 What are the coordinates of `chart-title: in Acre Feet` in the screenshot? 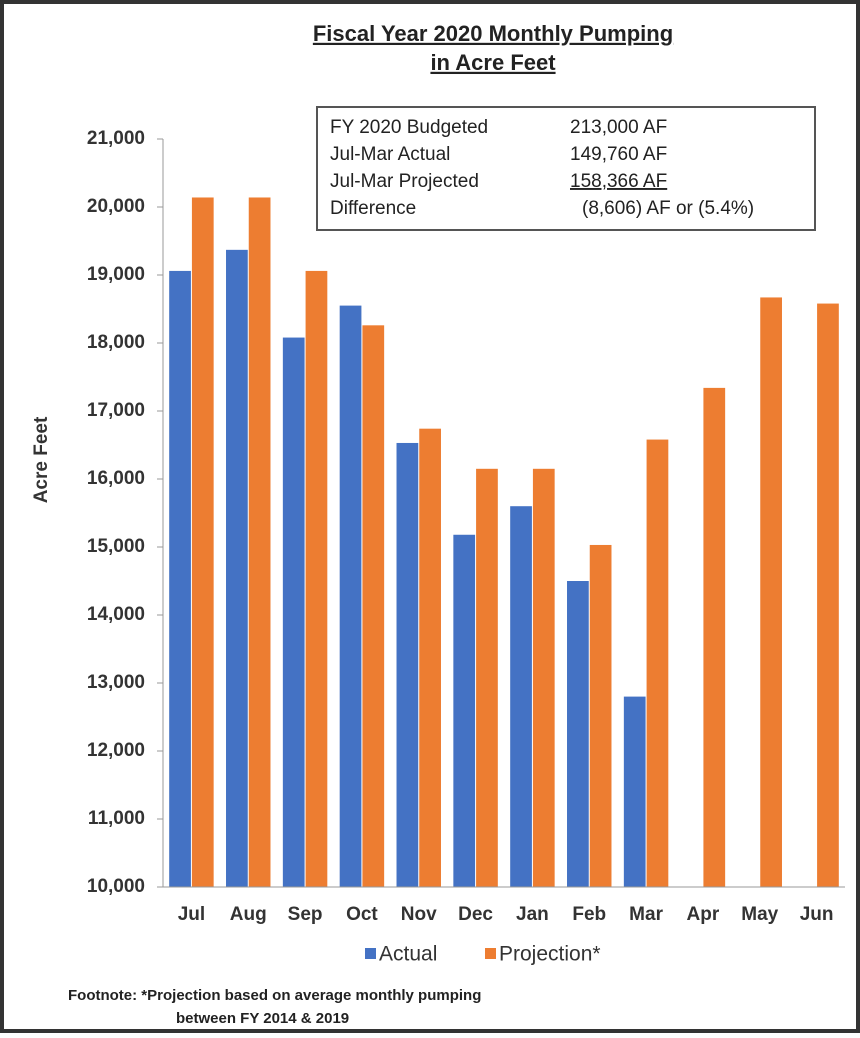 It's located at (493, 62).